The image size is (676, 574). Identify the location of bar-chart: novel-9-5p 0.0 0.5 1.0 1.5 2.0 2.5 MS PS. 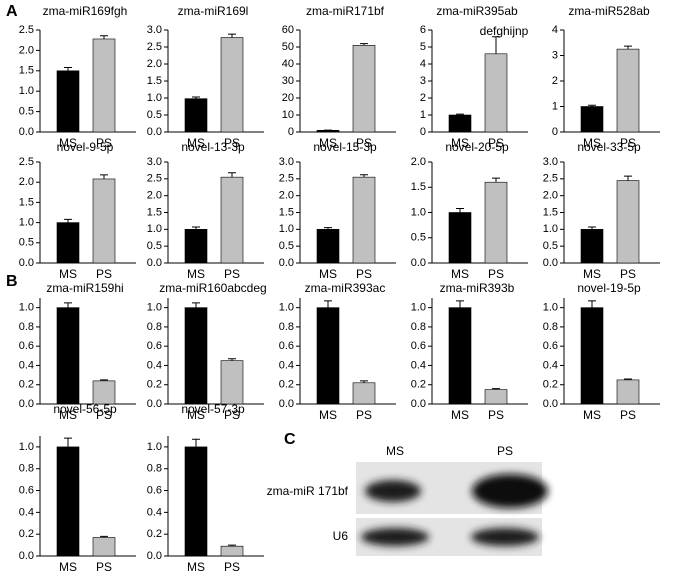
(77, 210).